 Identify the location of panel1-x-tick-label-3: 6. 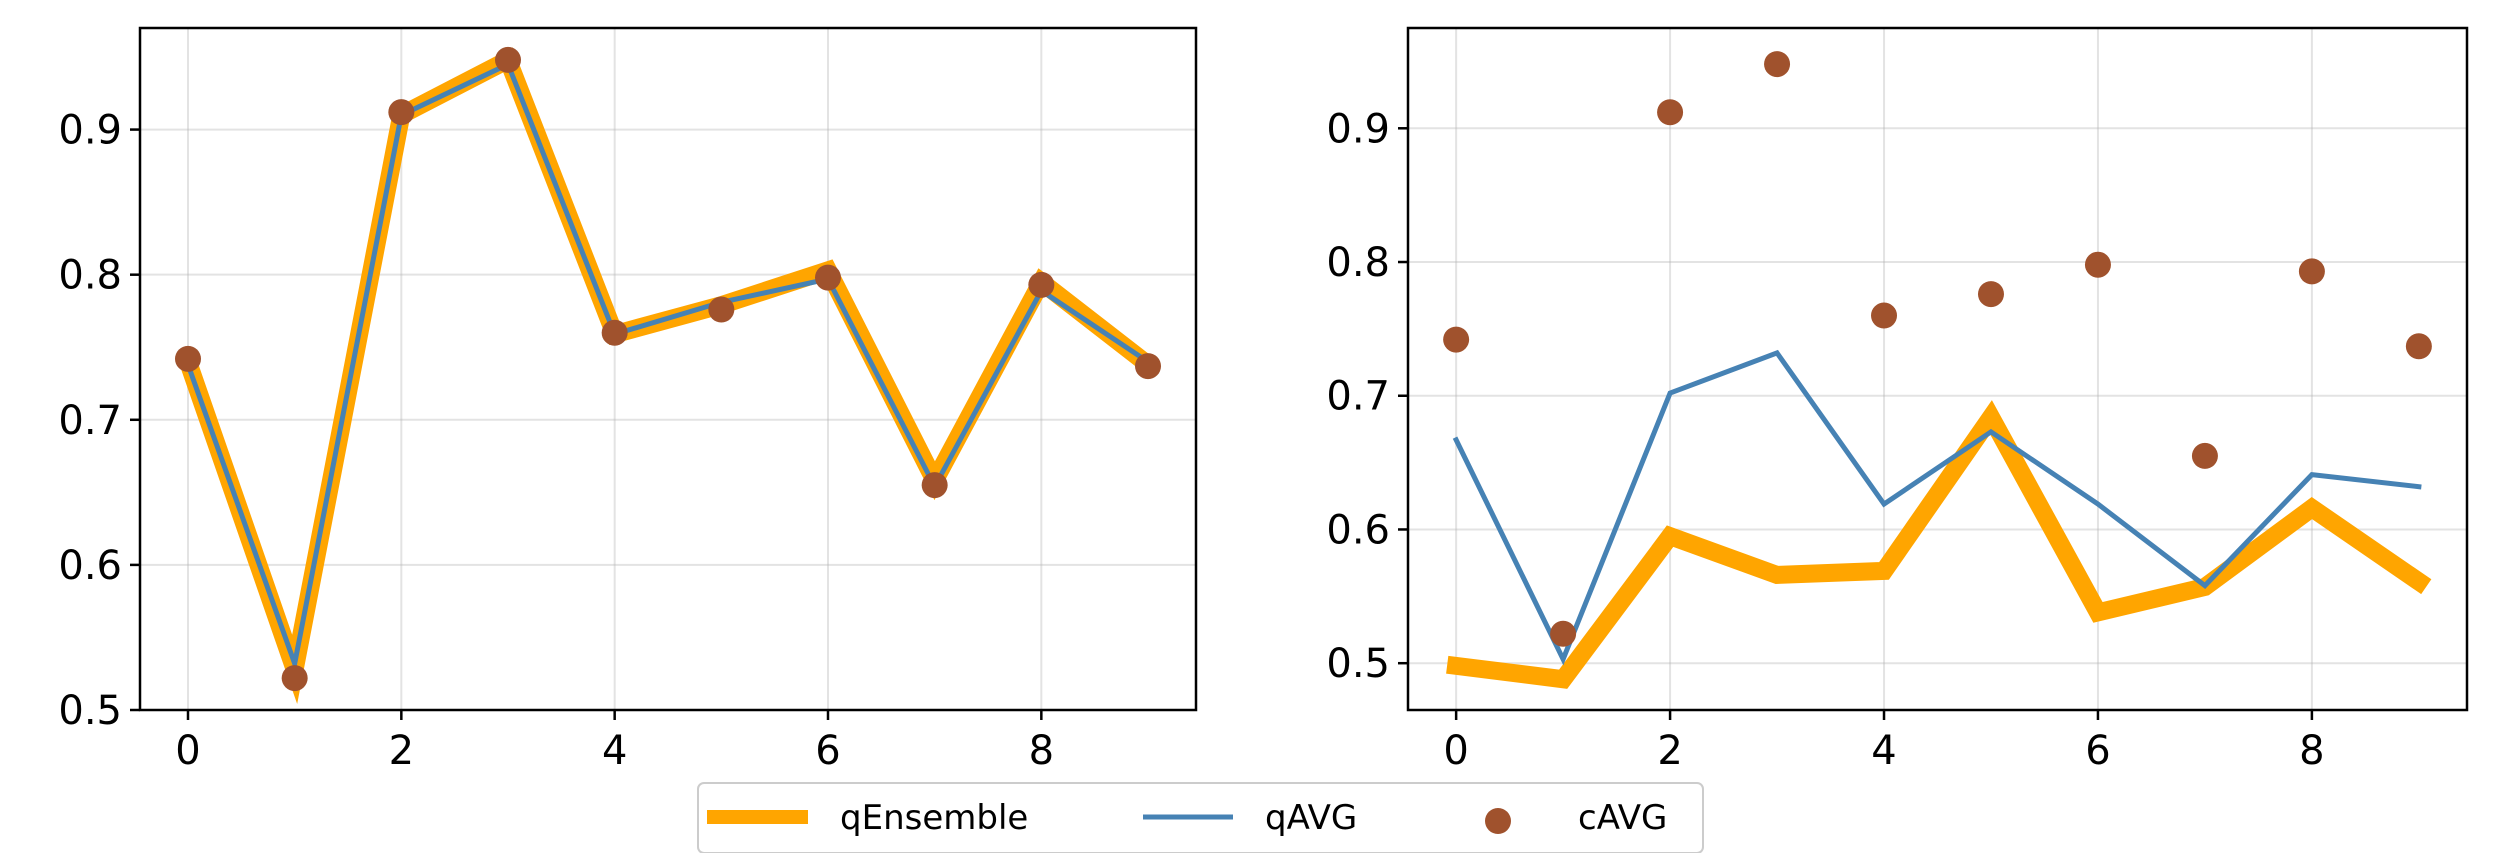
(2097, 751).